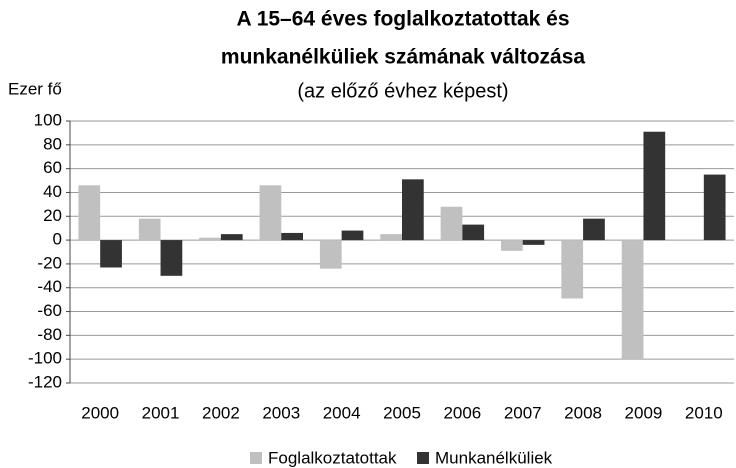 This screenshot has height=468, width=736. What do you see at coordinates (644, 412) in the screenshot?
I see `x-tick-label: 2009` at bounding box center [644, 412].